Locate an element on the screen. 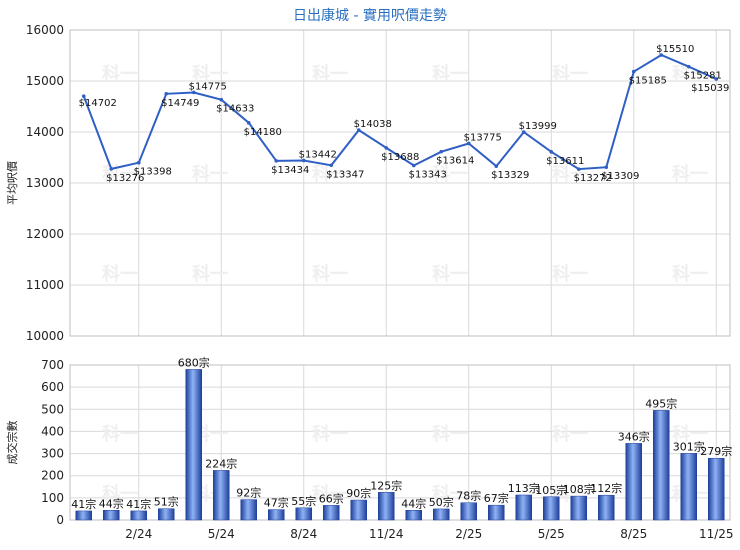 This screenshot has height=550, width=740. volume-data-label: 301宗 is located at coordinates (689, 446).